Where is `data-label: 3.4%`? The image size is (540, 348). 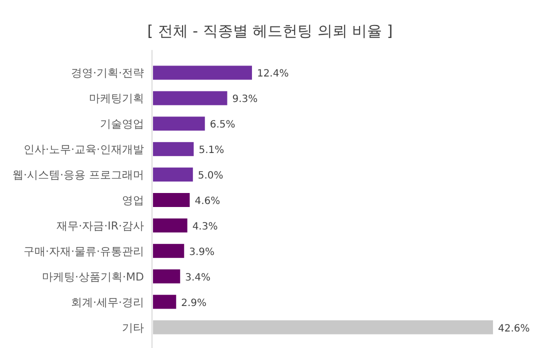
data-label: 3.4% is located at coordinates (198, 278).